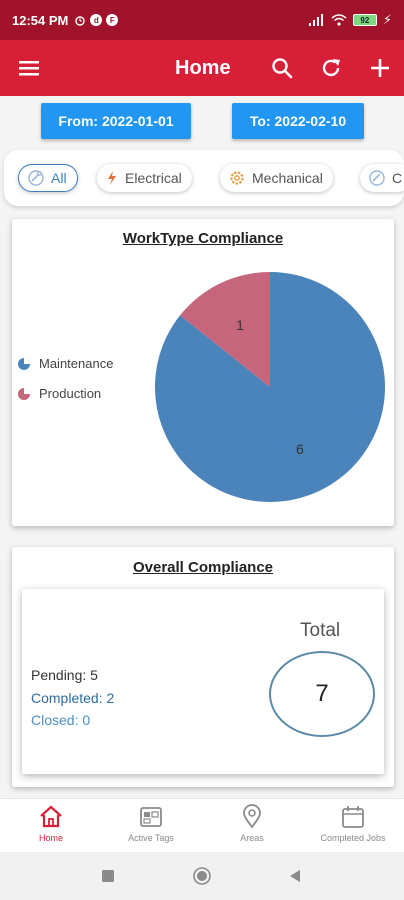 Image resolution: width=404 pixels, height=900 pixels. Describe the element at coordinates (29, 68) in the screenshot. I see `menu-icon` at that location.